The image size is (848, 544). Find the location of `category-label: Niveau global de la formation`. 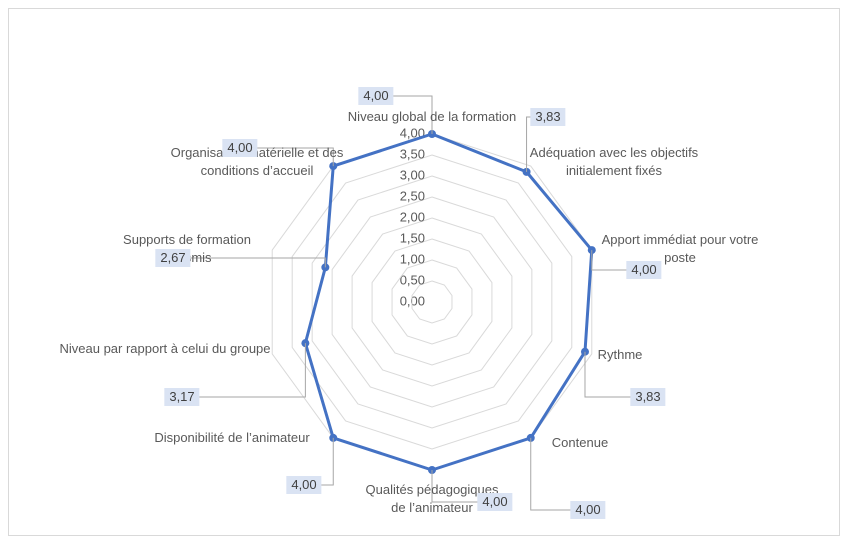

category-label: Niveau global de la formation is located at coordinates (432, 116).